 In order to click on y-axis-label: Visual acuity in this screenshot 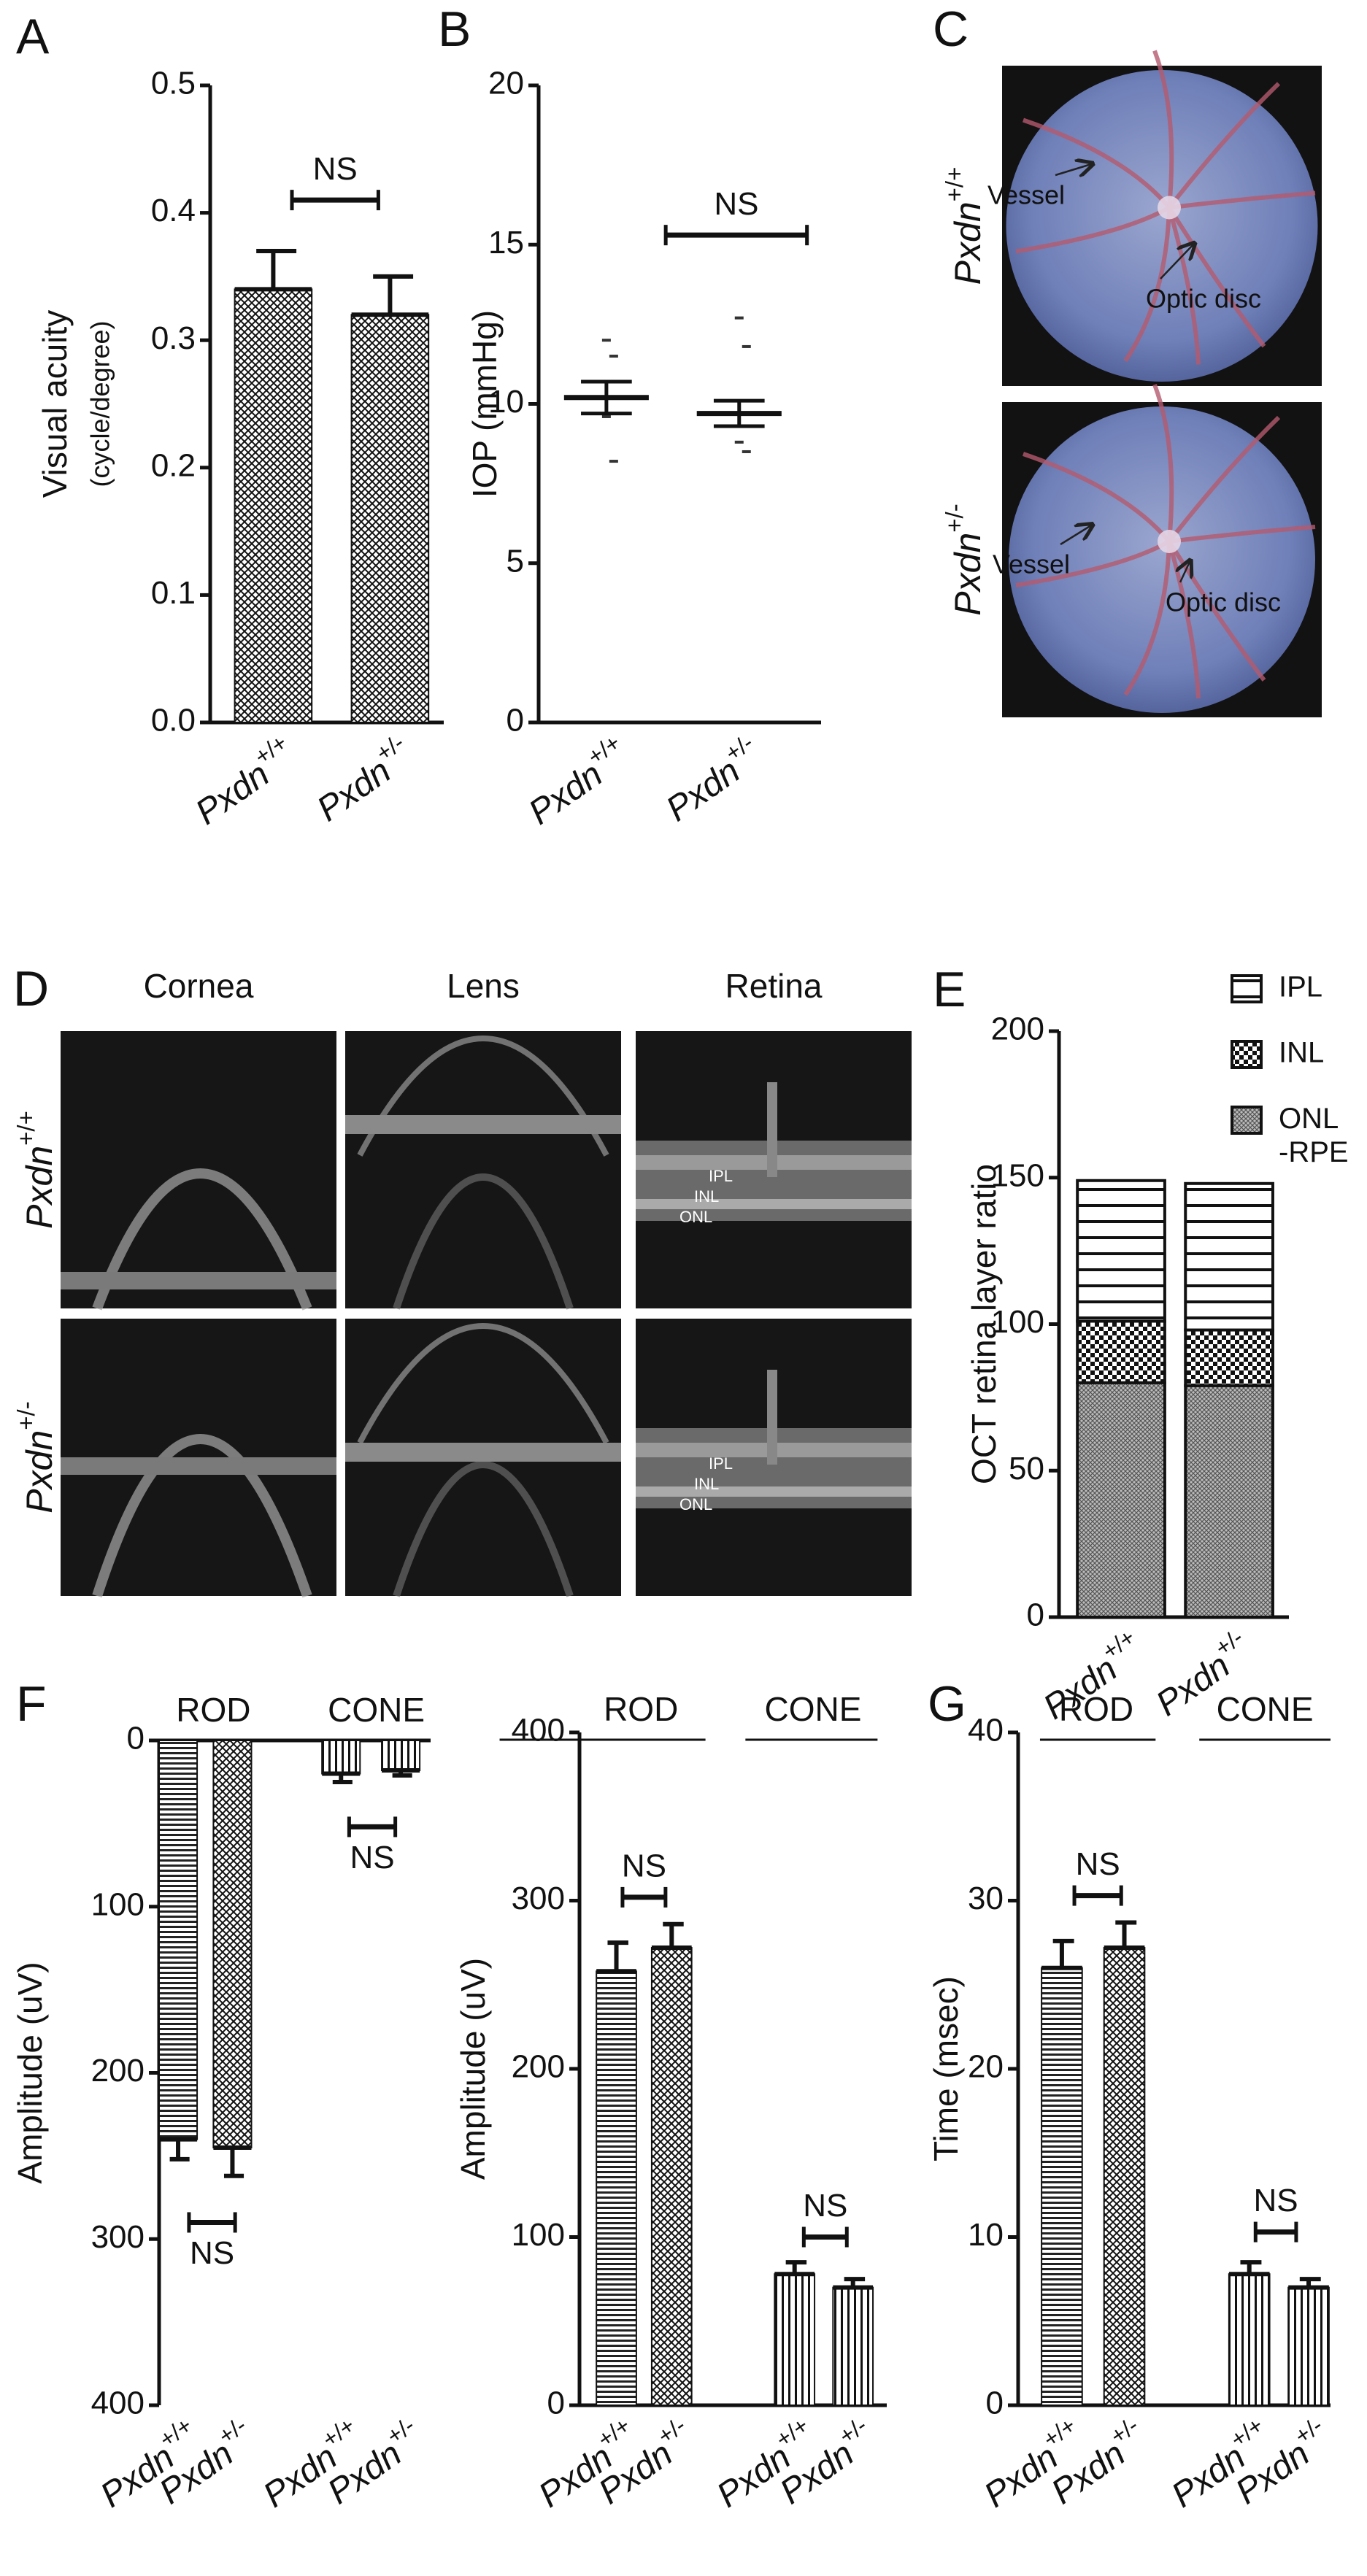, I will do `click(55, 404)`.